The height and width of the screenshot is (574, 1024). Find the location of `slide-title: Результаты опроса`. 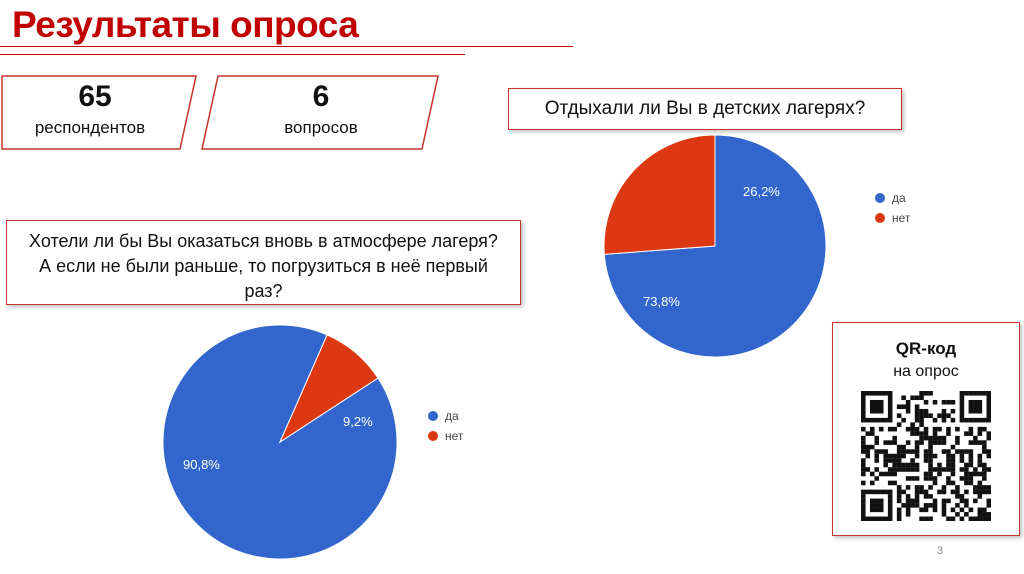

slide-title: Результаты опроса is located at coordinates (185, 24).